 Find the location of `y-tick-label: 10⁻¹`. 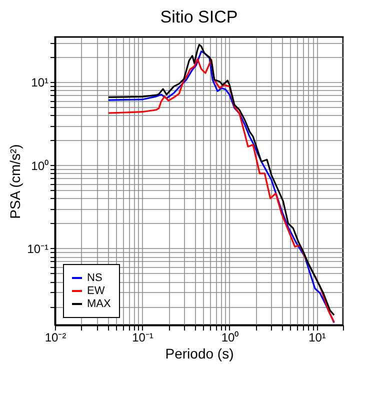

y-tick-label: 10⁻¹ is located at coordinates (38, 249).